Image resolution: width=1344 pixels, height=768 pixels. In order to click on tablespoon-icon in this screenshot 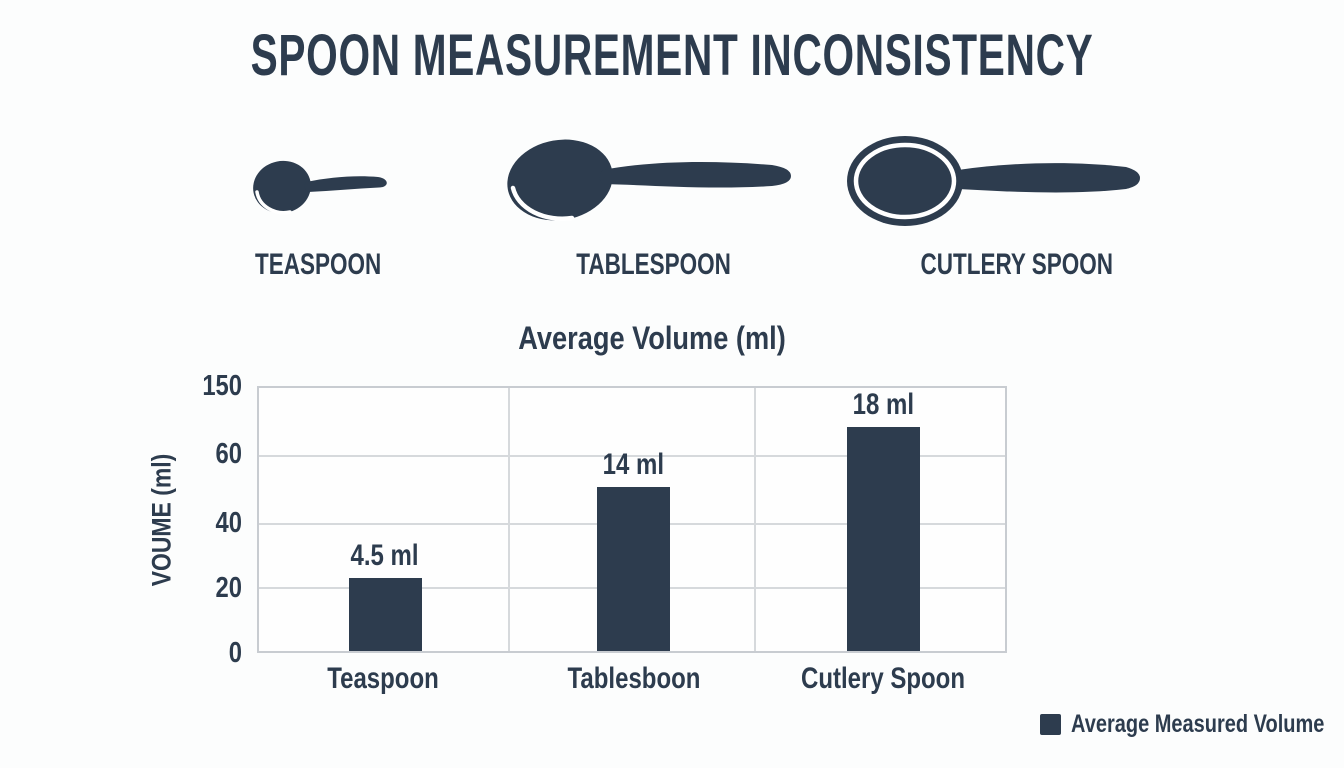, I will do `click(649, 180)`.